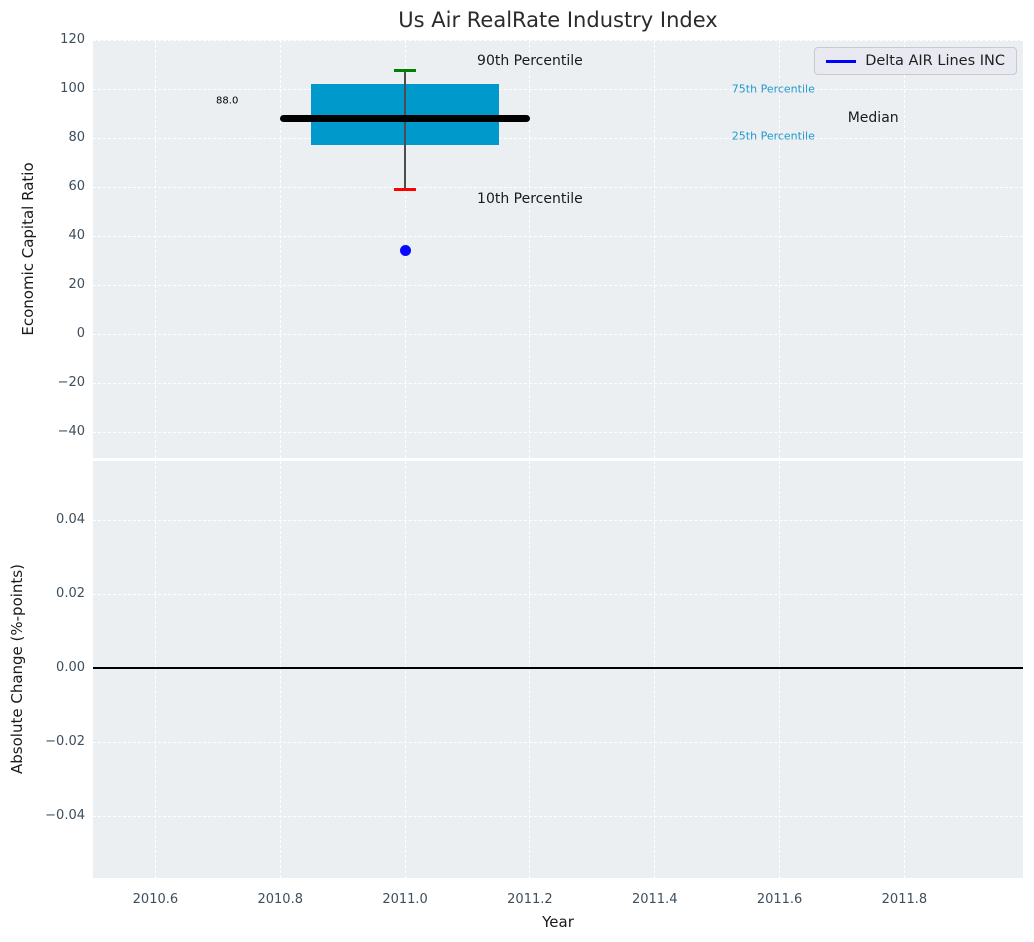 The image size is (1034, 942). Describe the element at coordinates (65, 742) in the screenshot. I see `y-tick-label: −0.02` at that location.